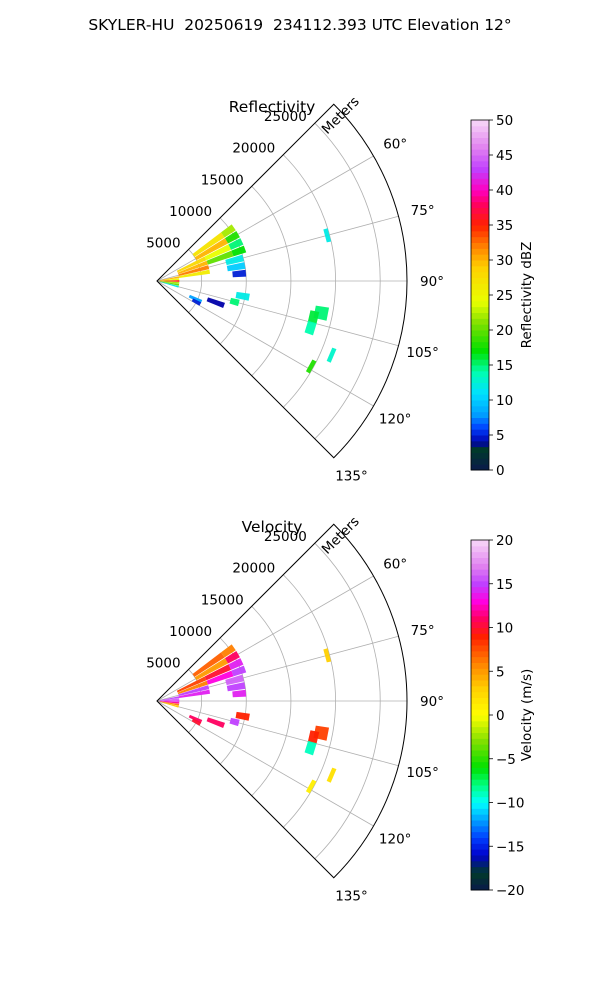 This screenshot has height=1000, width=600. What do you see at coordinates (222, 180) in the screenshot?
I see `range-tick-label: 15000` at bounding box center [222, 180].